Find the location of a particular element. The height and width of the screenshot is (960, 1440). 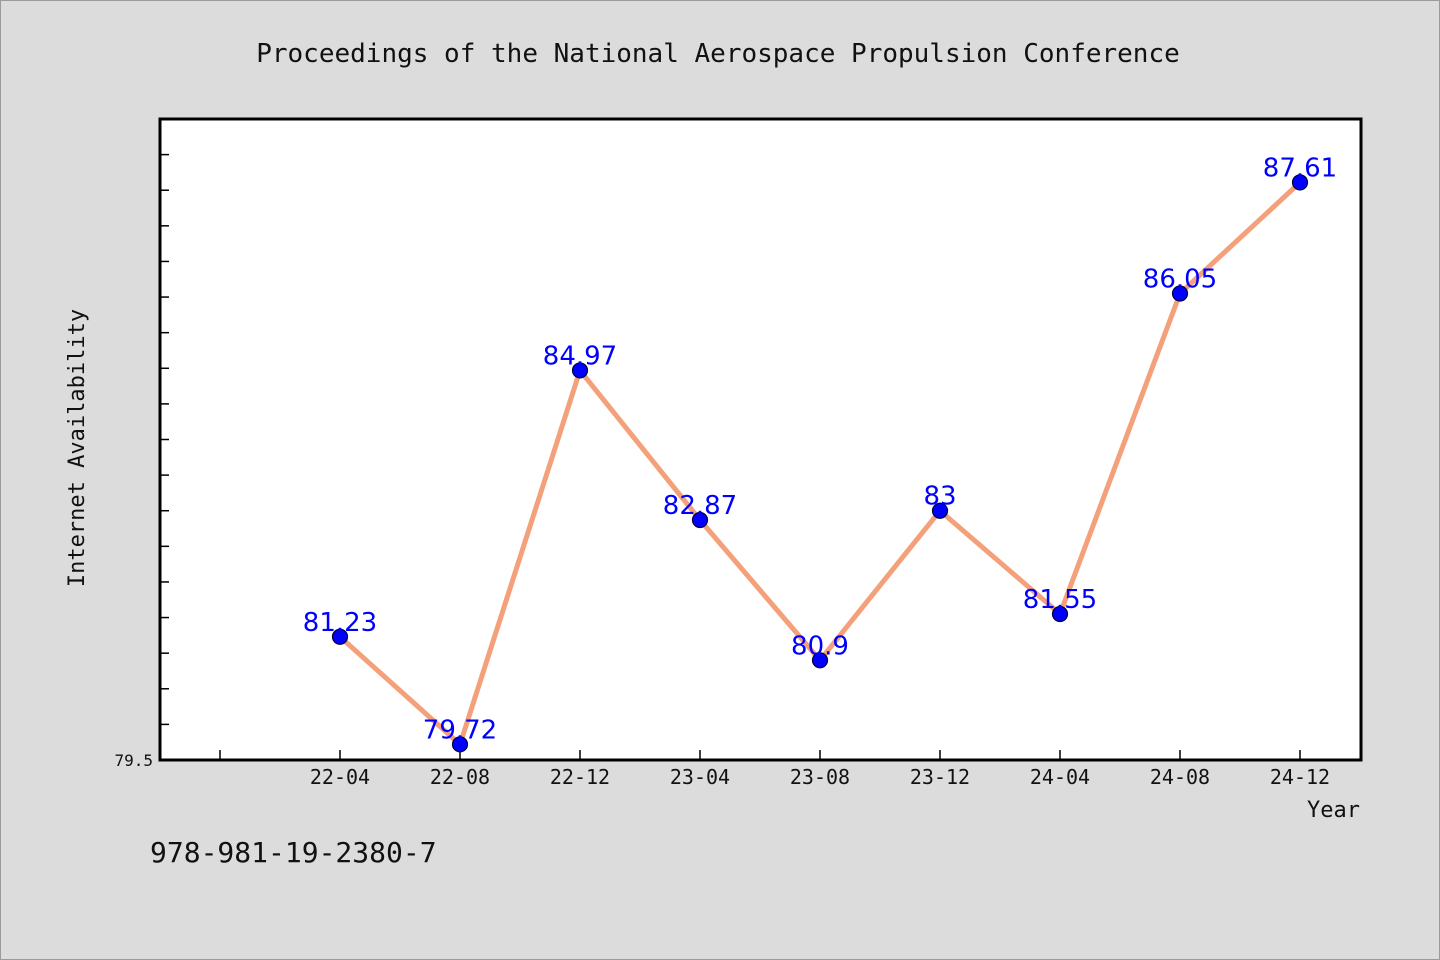

data-value-label: 79.72 is located at coordinates (460, 730).